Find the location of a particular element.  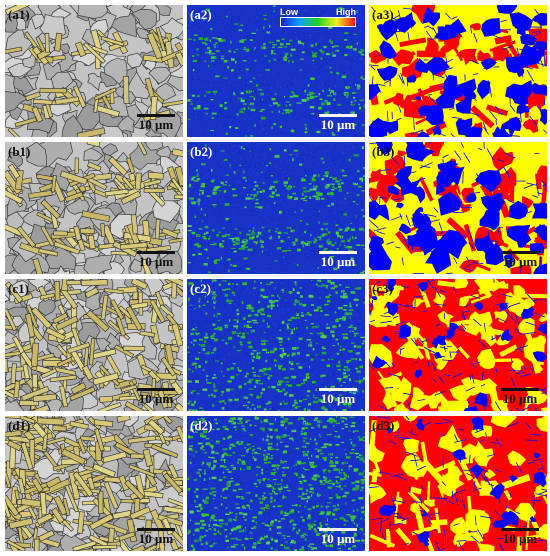

panel-a3-phase-map: (a3) is located at coordinates (458, 71).